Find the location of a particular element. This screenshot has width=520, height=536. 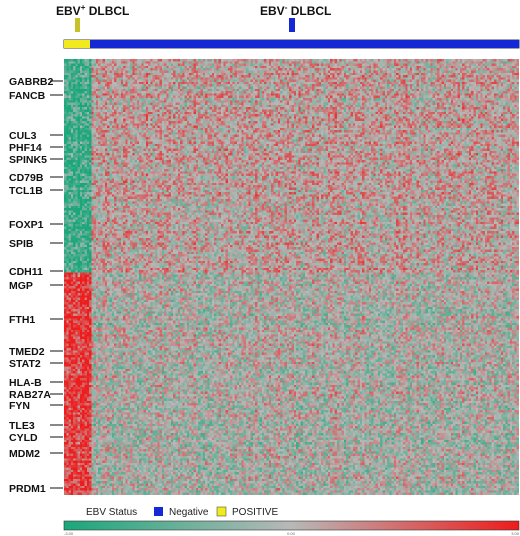

legend-label-positive: POSITIVE is located at coordinates (255, 512).